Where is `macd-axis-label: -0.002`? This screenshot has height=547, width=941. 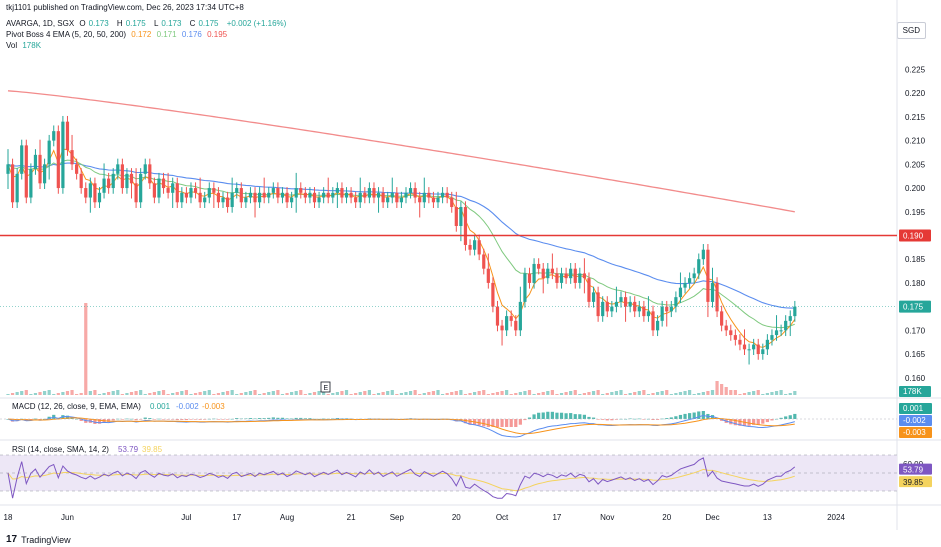 macd-axis-label: -0.002 is located at coordinates (914, 420).